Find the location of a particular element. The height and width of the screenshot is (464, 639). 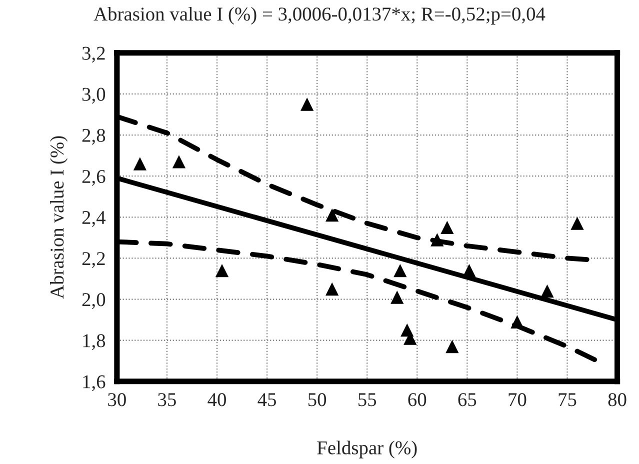

x-tick-label: 80 is located at coordinates (617, 399).